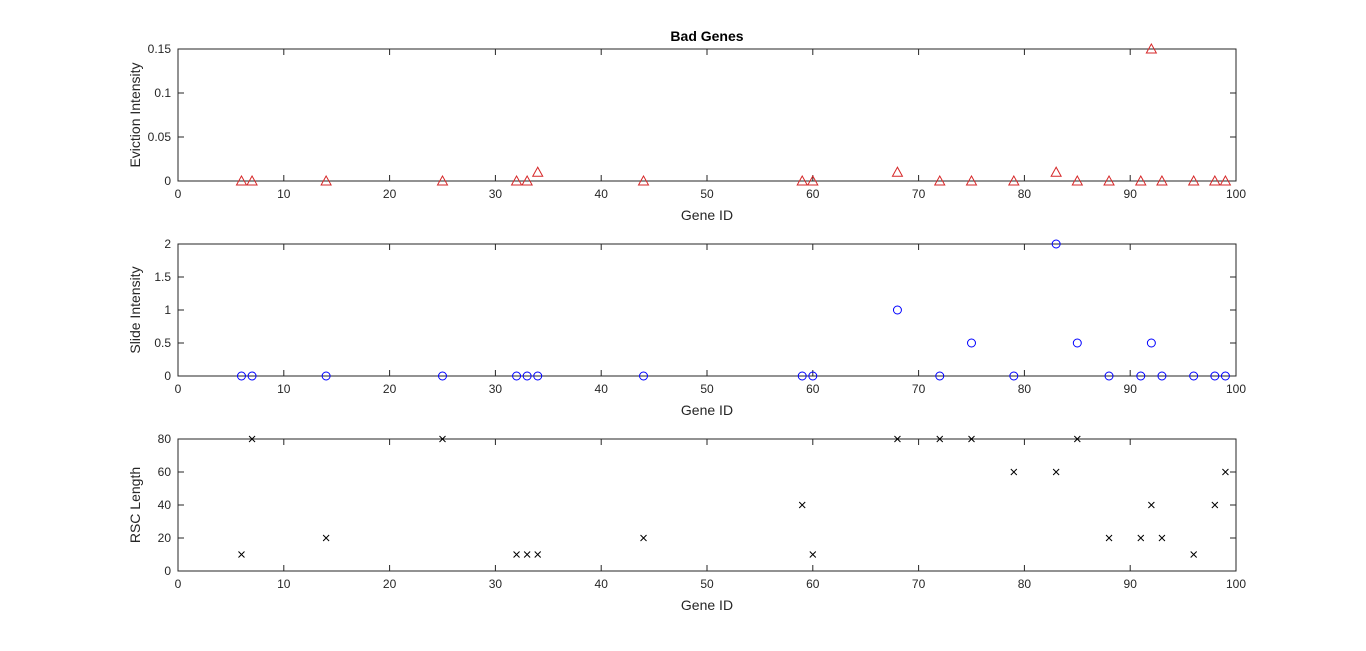  What do you see at coordinates (165, 538) in the screenshot?
I see `y-tick-label: 20` at bounding box center [165, 538].